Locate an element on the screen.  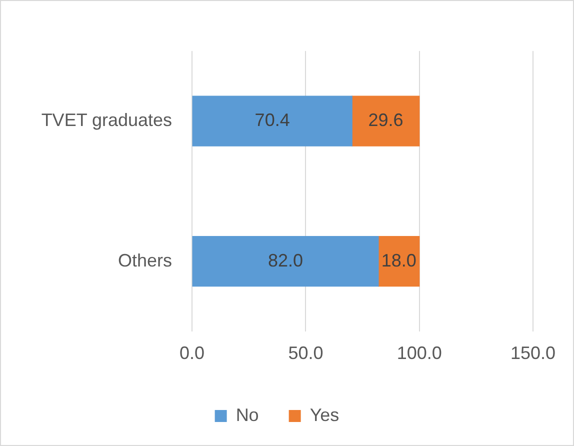
x-tick-label: 0.0 is located at coordinates (192, 353).